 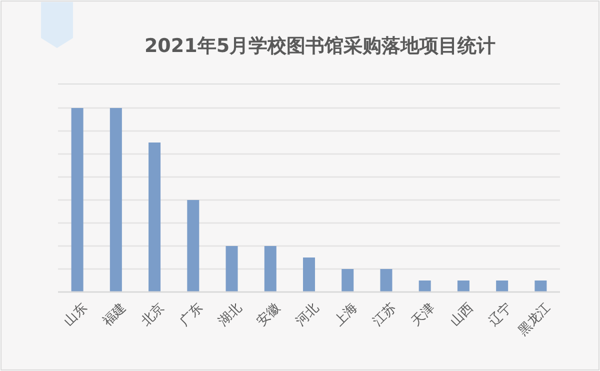 What do you see at coordinates (346, 315) in the screenshot?
I see `x-tick-label: 上海` at bounding box center [346, 315].